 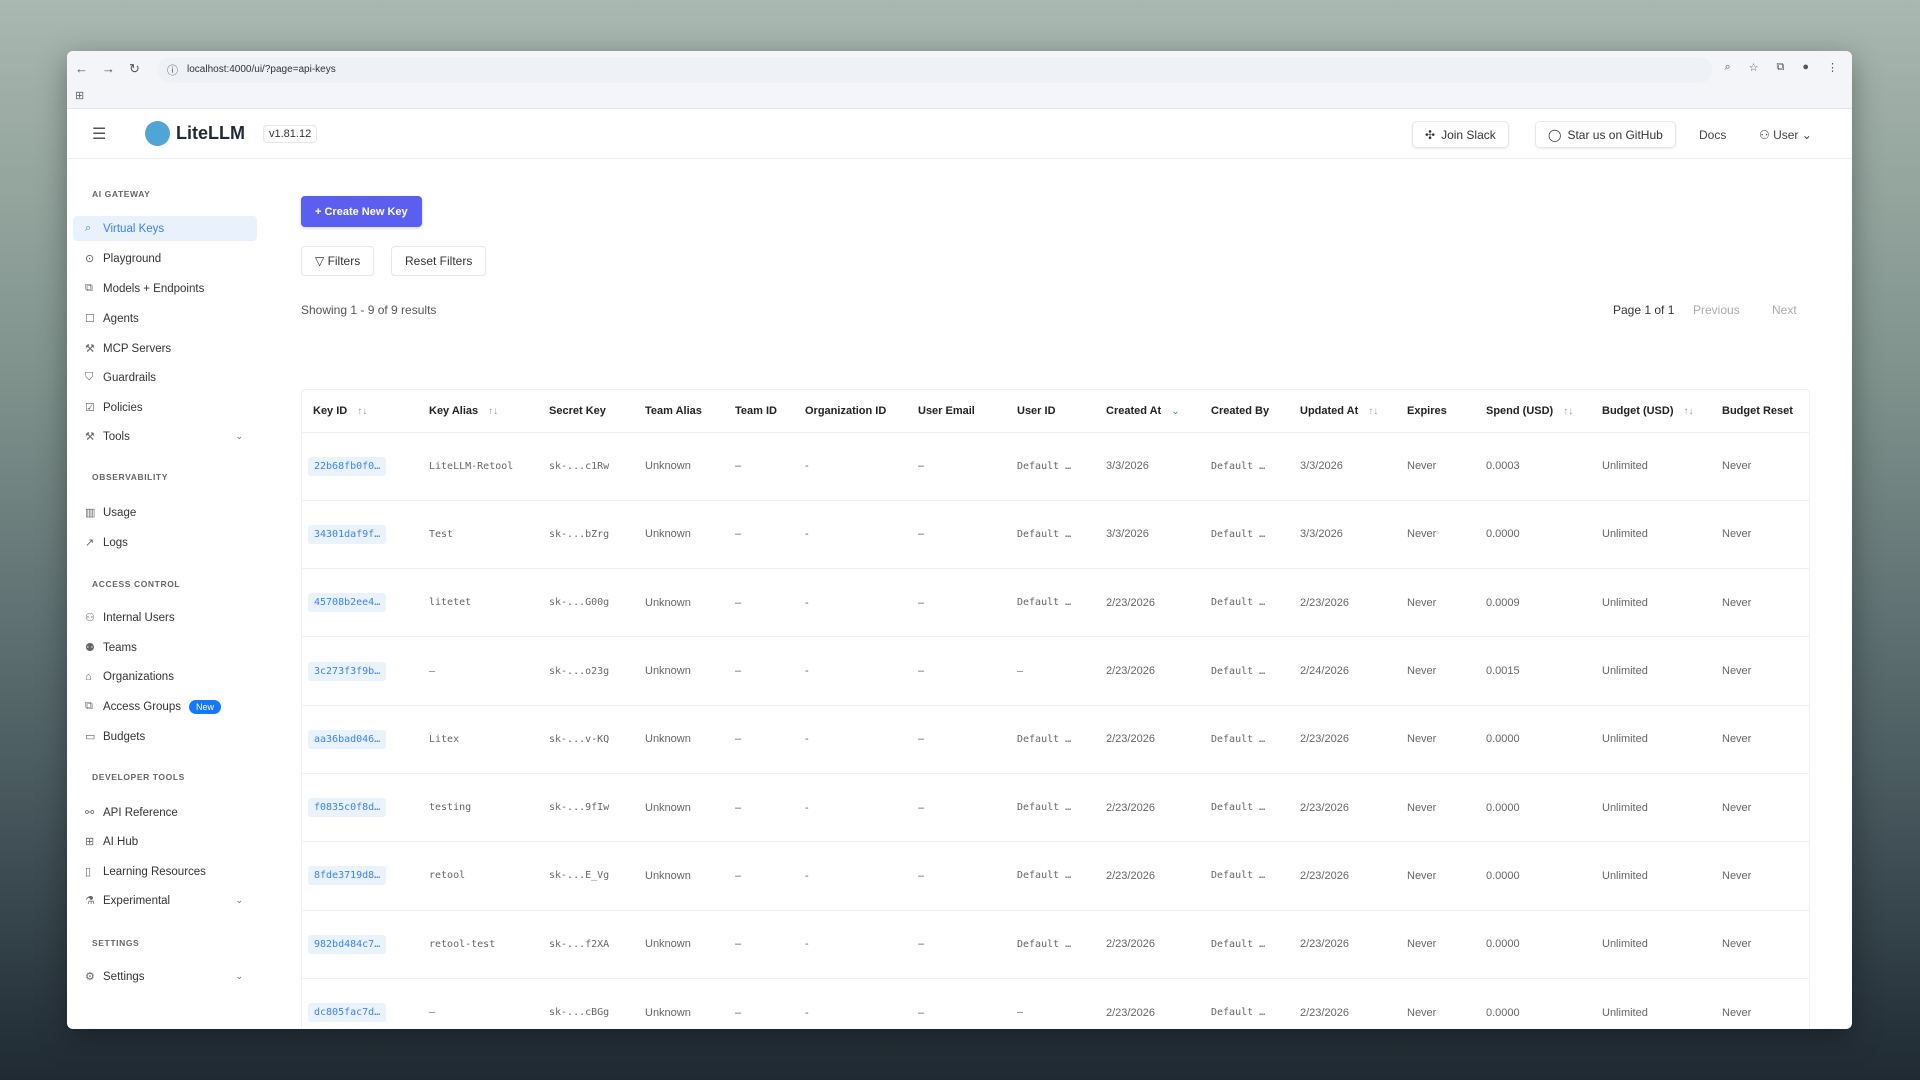 I want to click on create-new-key-button: + Create New Key, so click(x=361, y=211).